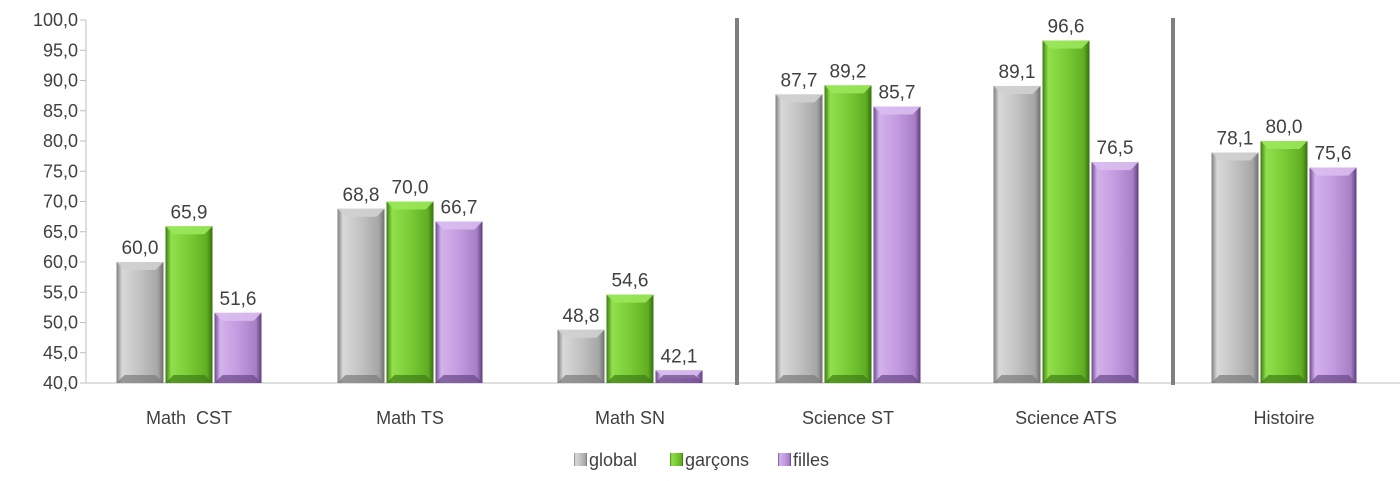 The height and width of the screenshot is (481, 1400). I want to click on y-tick-label: 85,0, so click(60, 111).